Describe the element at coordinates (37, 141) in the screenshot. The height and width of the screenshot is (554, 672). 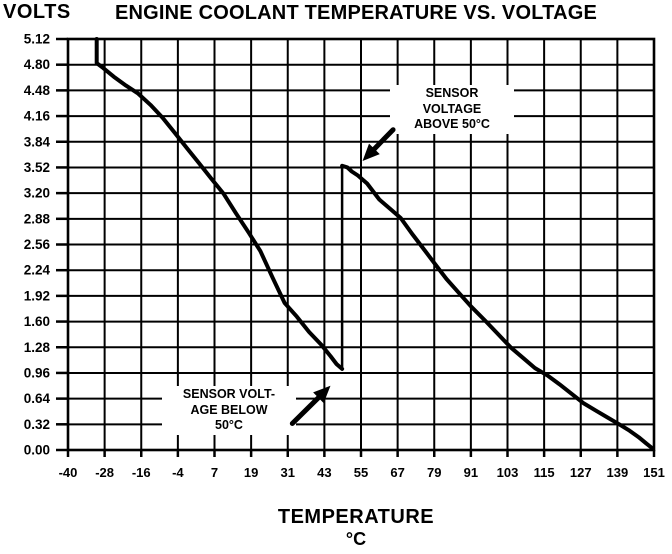
I see `y-tick-label: 3.84` at that location.